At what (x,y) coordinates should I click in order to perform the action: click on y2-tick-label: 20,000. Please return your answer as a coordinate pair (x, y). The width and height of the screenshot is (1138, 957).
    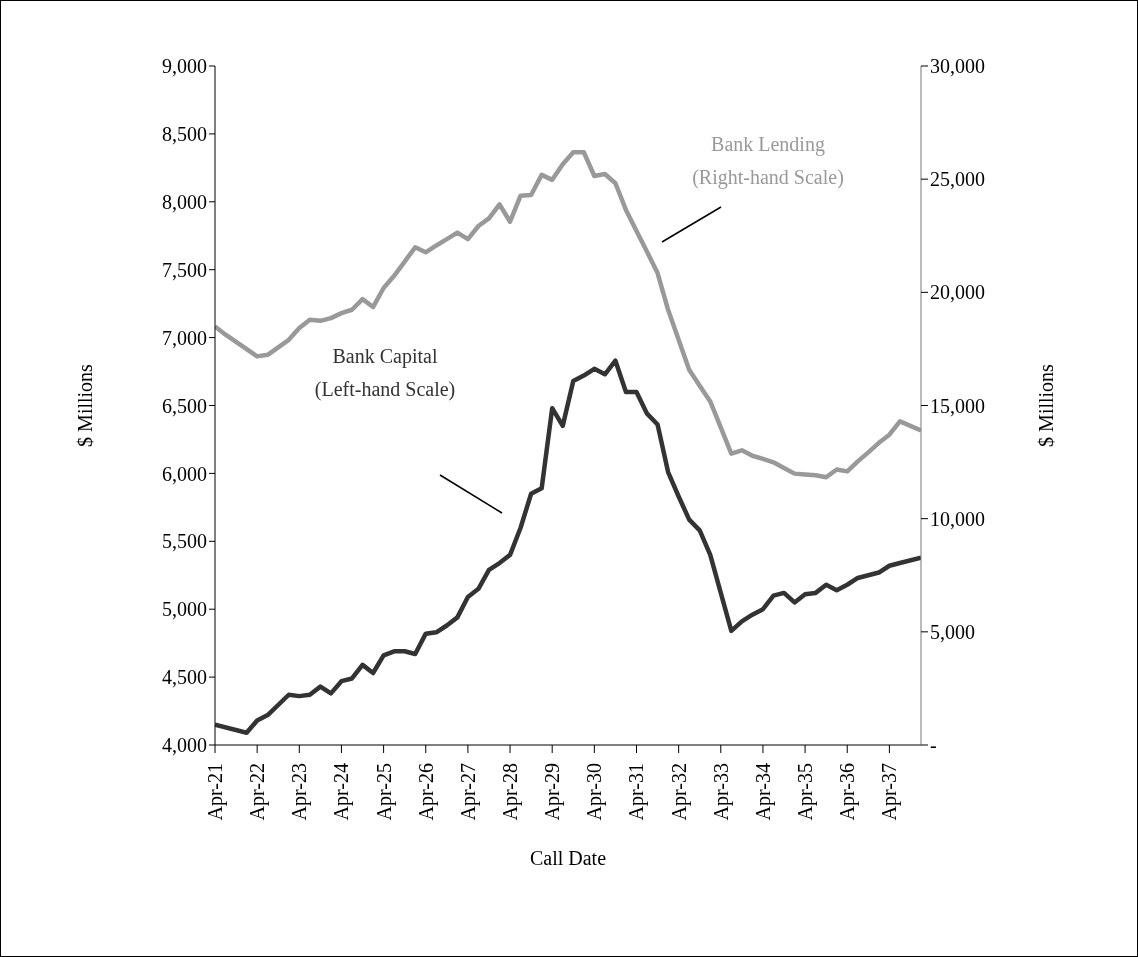
    Looking at the image, I should click on (957, 292).